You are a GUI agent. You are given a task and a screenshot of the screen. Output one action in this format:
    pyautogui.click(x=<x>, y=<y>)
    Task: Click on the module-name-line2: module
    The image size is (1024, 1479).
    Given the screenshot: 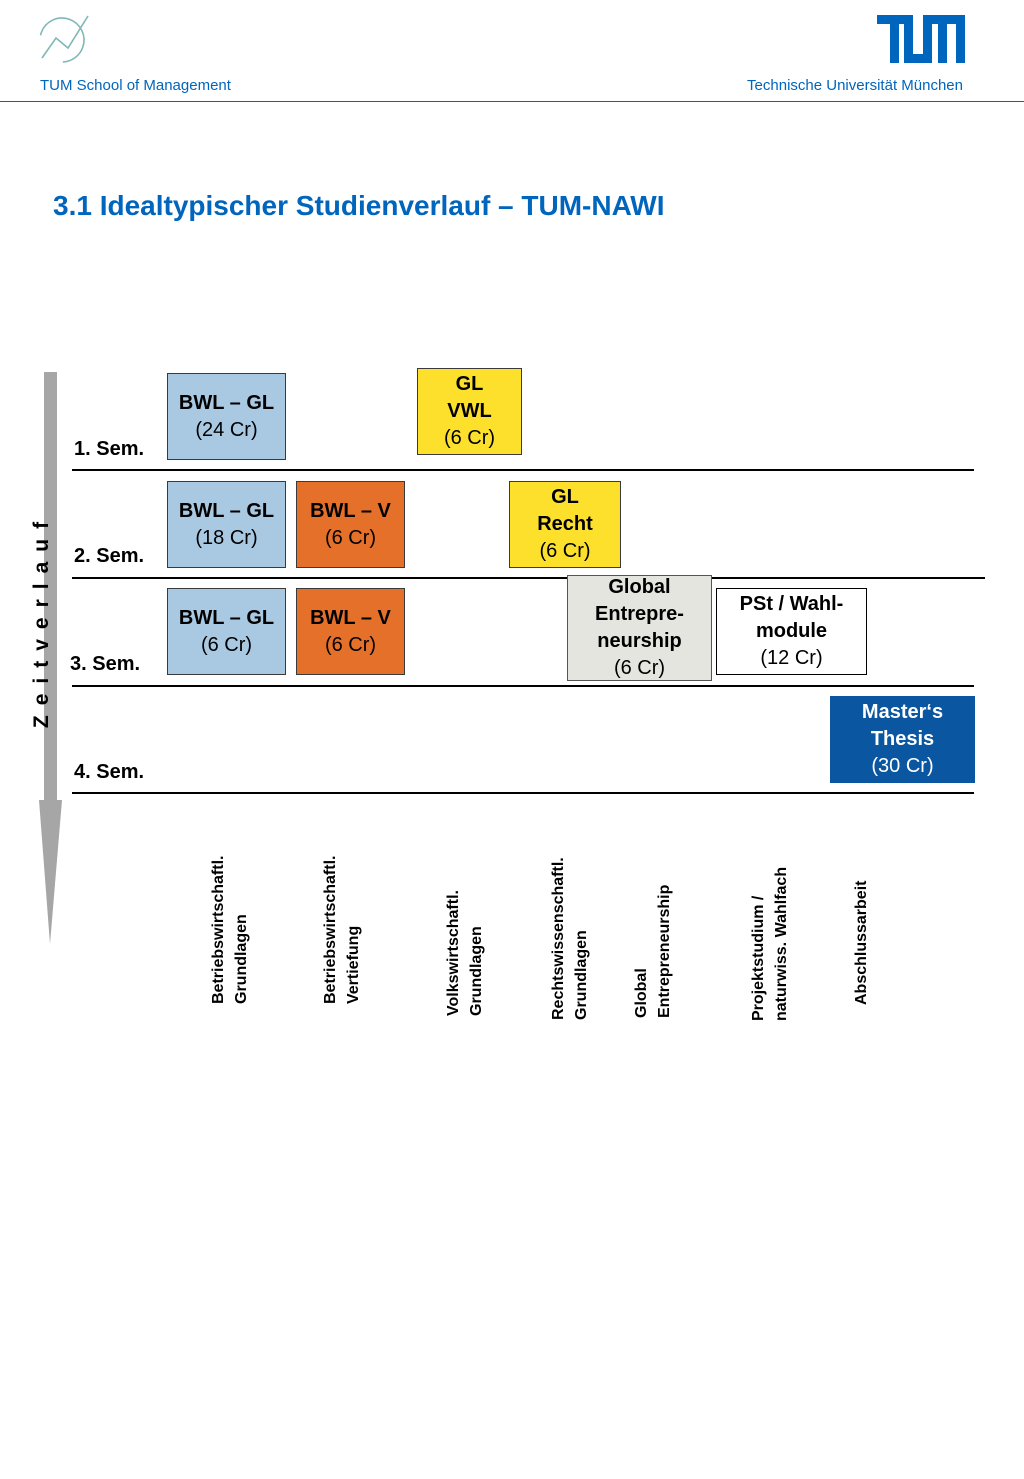 What is the action you would take?
    pyautogui.click(x=791, y=631)
    